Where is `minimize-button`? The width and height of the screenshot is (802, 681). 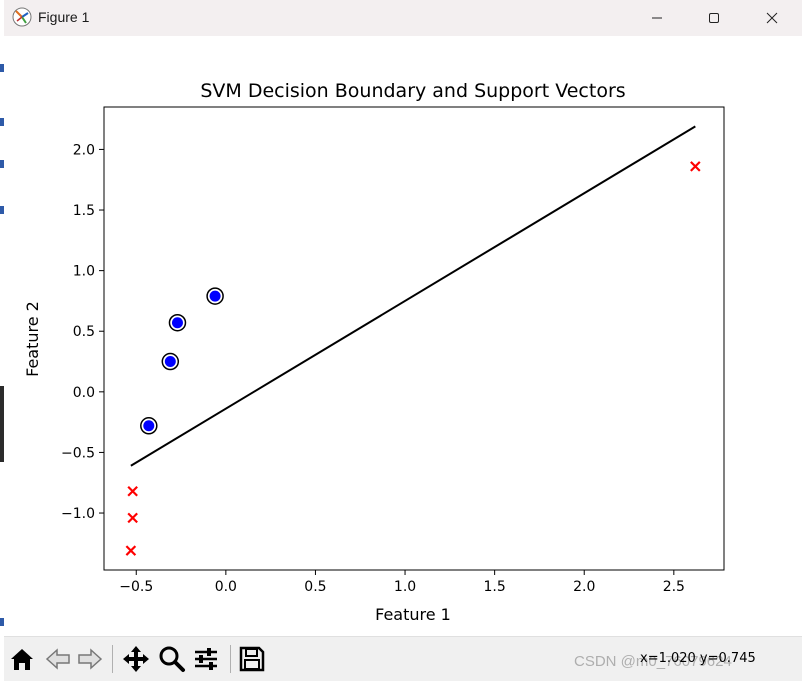
minimize-button is located at coordinates (657, 18).